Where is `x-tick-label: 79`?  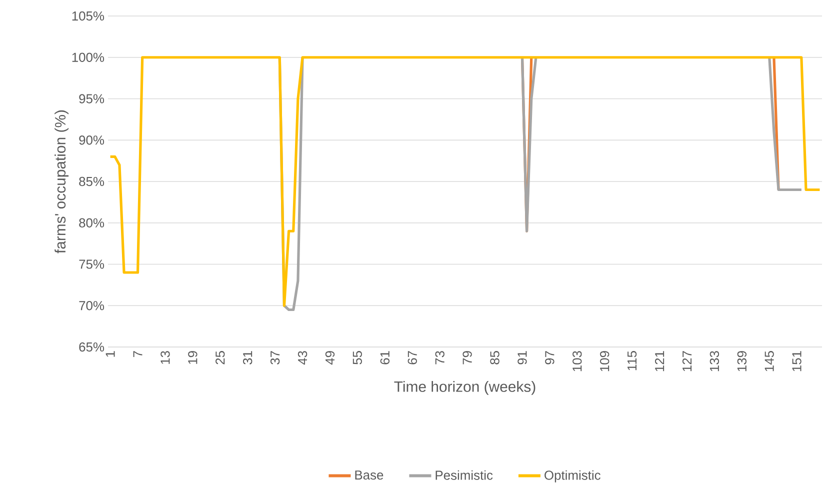
x-tick-label: 79 is located at coordinates (467, 357).